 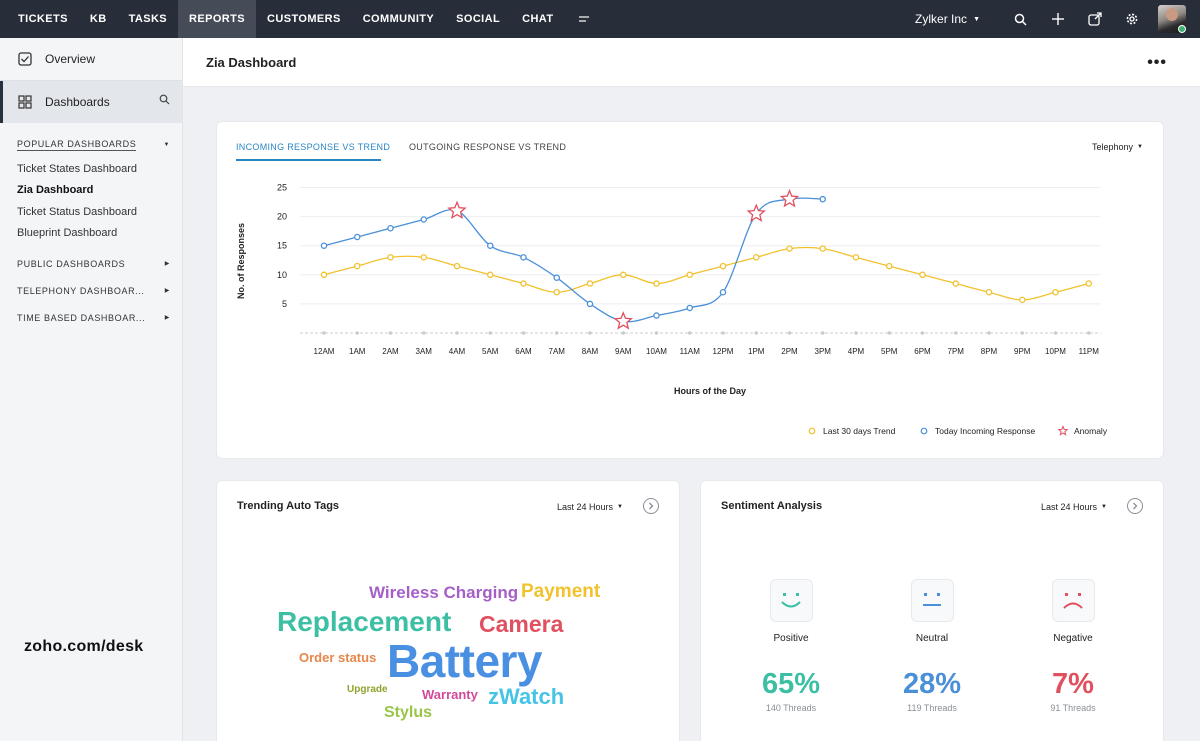 I want to click on x-tick-label: 11PM, so click(x=1089, y=351).